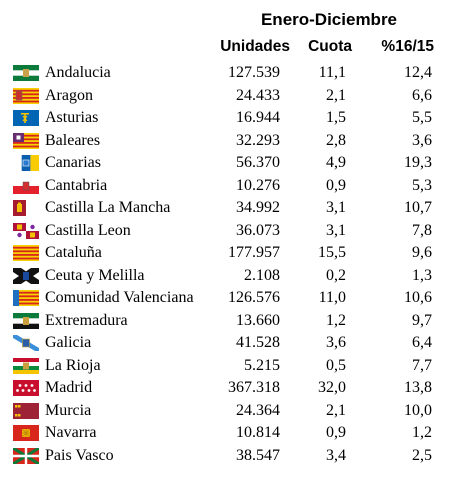 The height and width of the screenshot is (480, 450). Describe the element at coordinates (336, 342) in the screenshot. I see `share-value: 3,6` at that location.